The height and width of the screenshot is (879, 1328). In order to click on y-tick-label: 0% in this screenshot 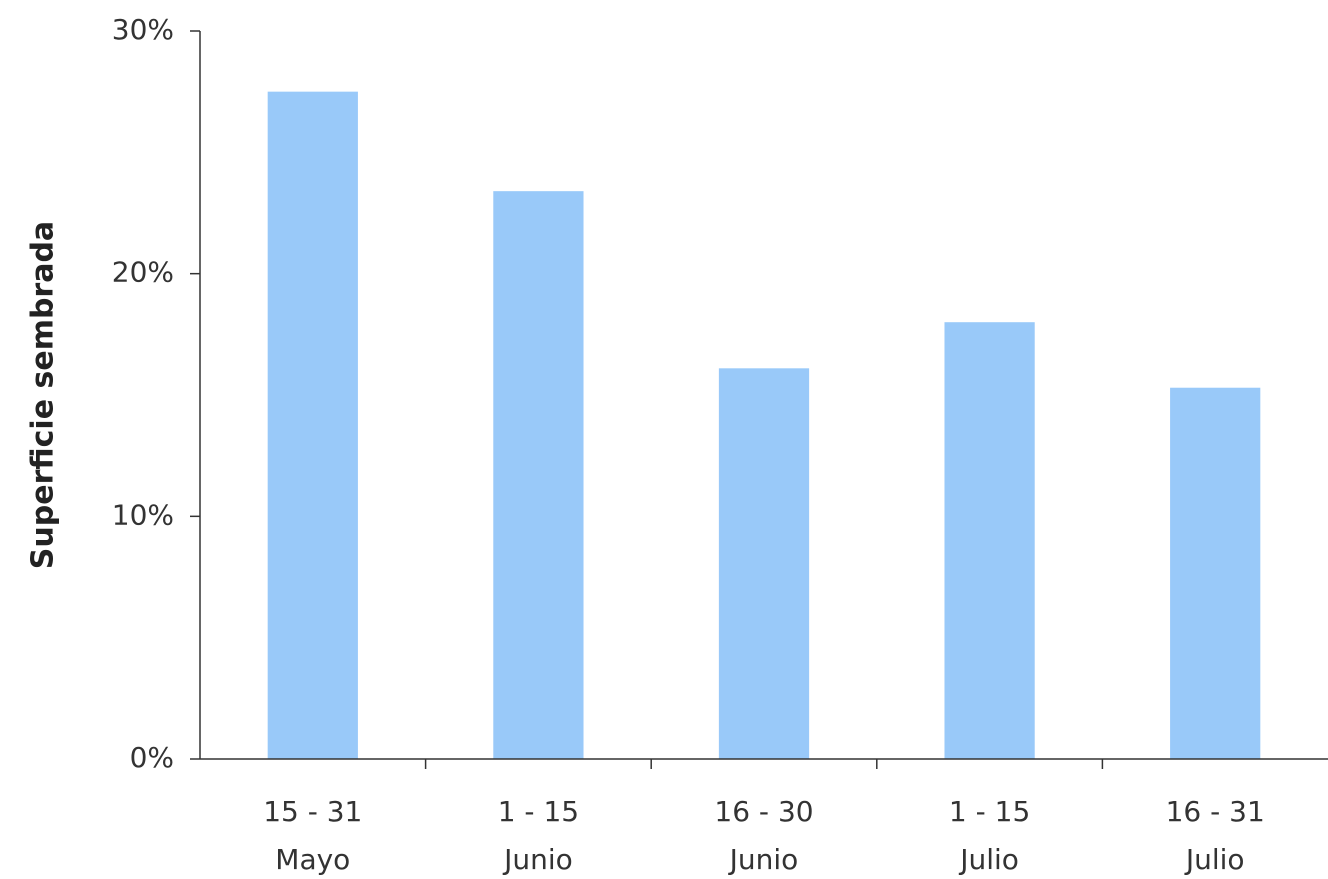, I will do `click(152, 757)`.